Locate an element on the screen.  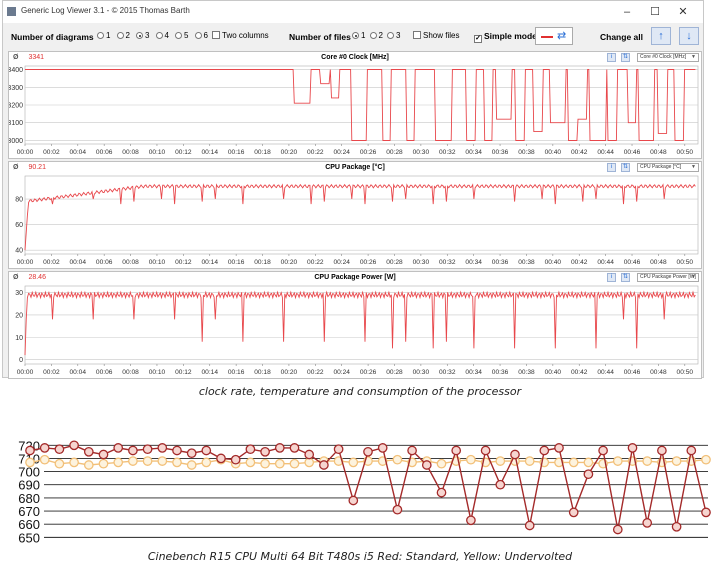
y-tick-label: 660 is located at coordinates (29, 524).